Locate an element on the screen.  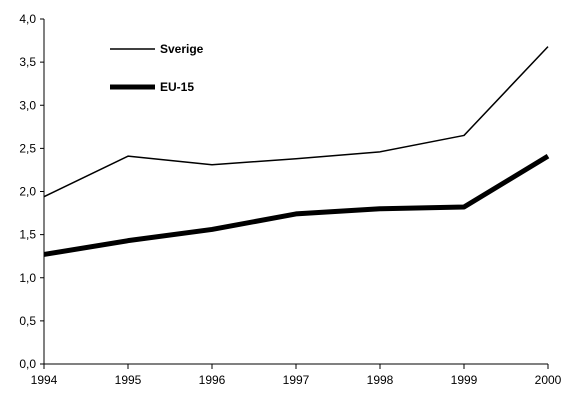
y-tick-label: 0,5 is located at coordinates (27, 321).